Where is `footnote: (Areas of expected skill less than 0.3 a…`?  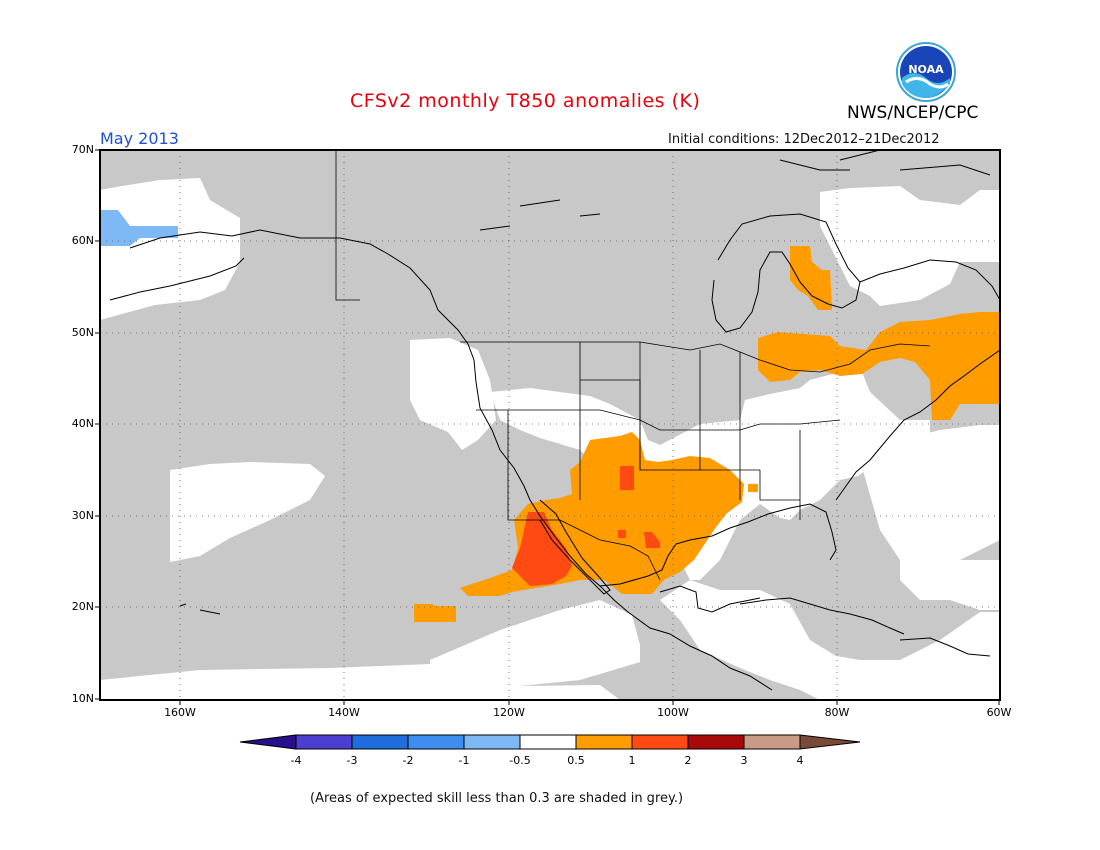
footnote: (Areas of expected skill less than 0.3 a… is located at coordinates (497, 798).